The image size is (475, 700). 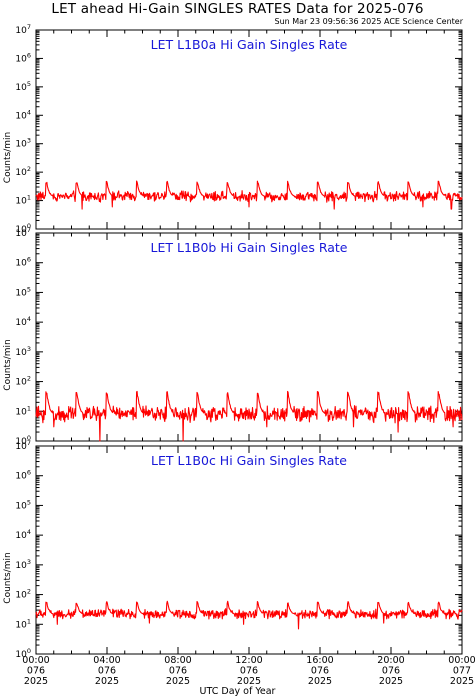 I want to click on panel-title: LET L1B0c Hi Gain Singles Rate, so click(x=249, y=460).